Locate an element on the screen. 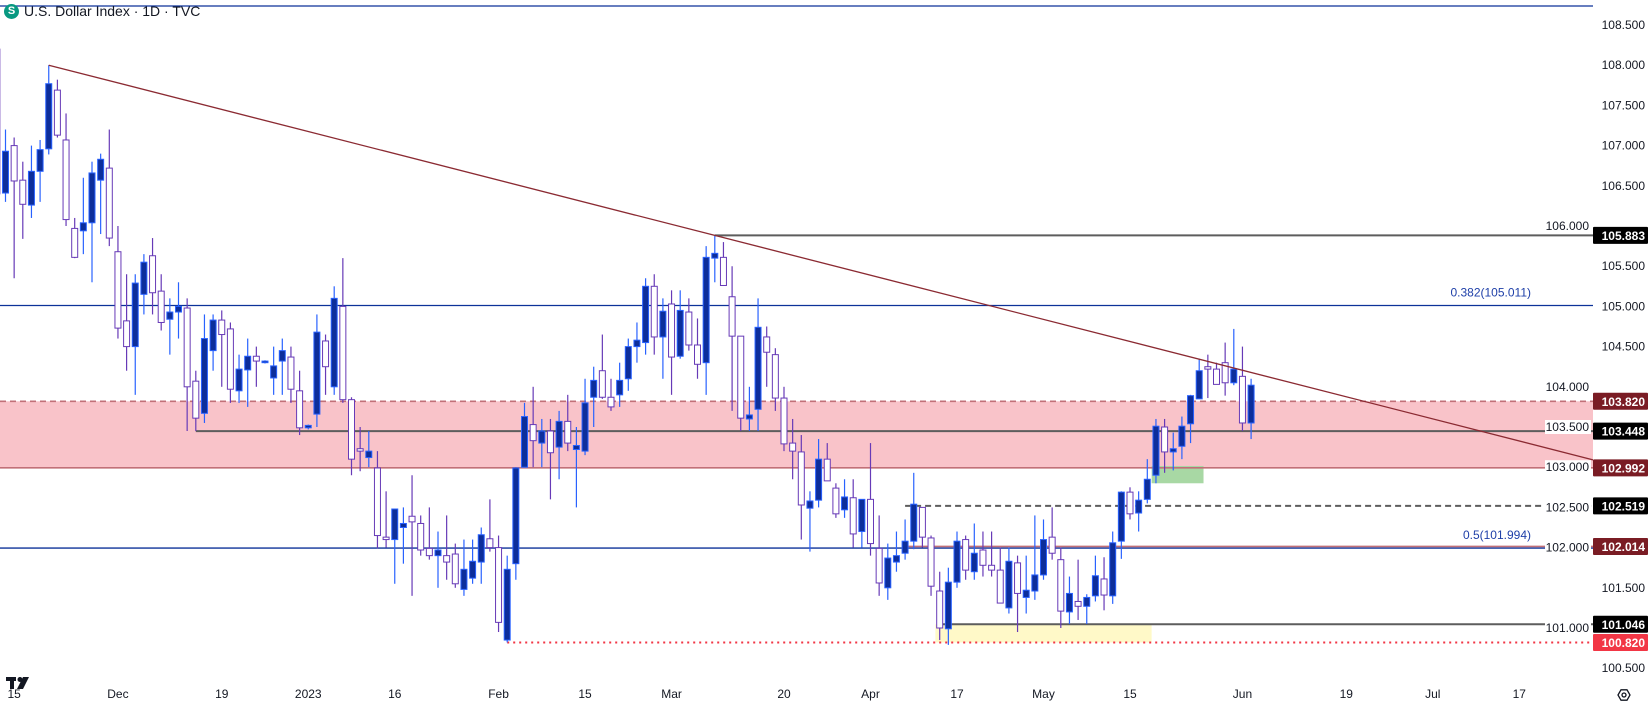 The image size is (1650, 706). price-tick: 107.000 is located at coordinates (1624, 146).